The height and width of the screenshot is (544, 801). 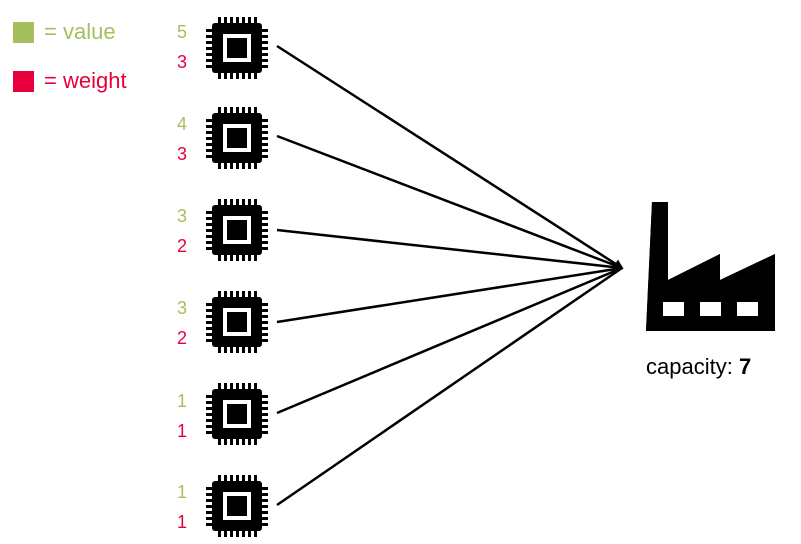 I want to click on value-legend-label: = value, so click(x=80, y=31).